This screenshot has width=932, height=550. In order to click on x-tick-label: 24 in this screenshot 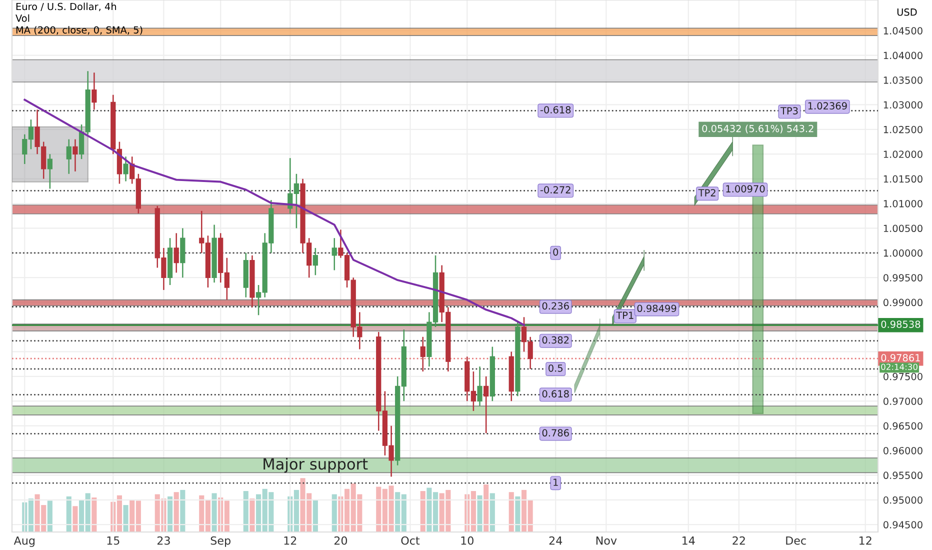, I will do `click(555, 540)`.